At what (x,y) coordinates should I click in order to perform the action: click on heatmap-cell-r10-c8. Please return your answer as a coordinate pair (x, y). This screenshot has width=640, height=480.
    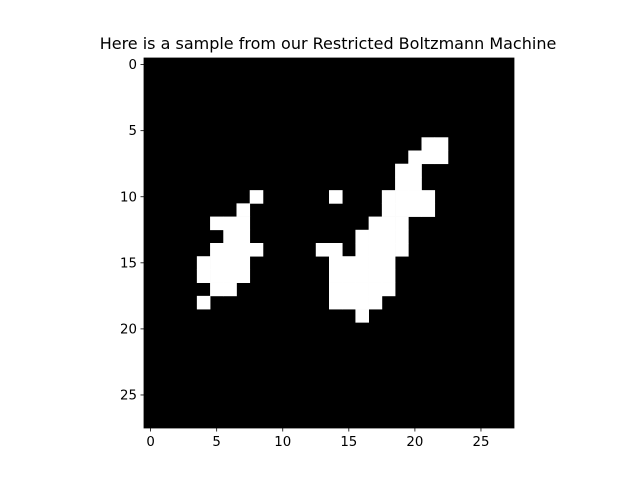
    Looking at the image, I should click on (256, 197).